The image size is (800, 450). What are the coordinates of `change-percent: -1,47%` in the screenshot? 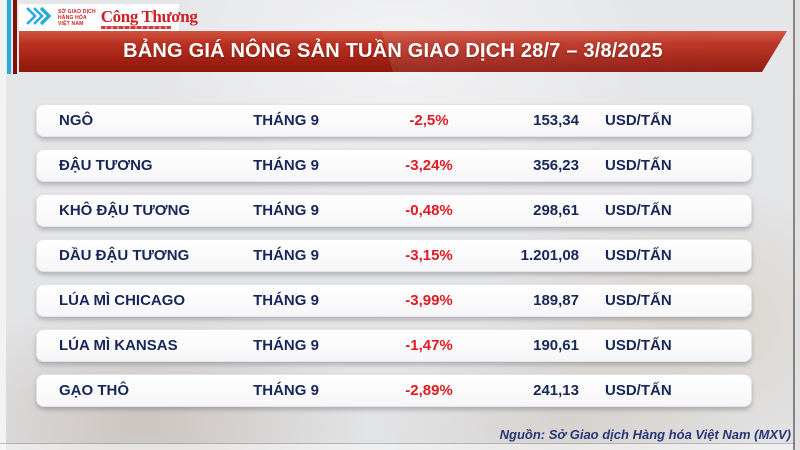 It's located at (429, 345).